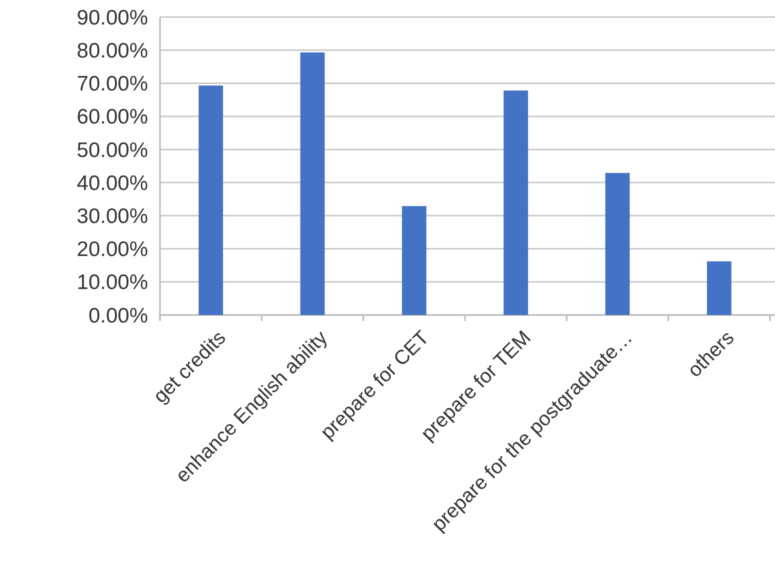 Image resolution: width=775 pixels, height=575 pixels. Describe the element at coordinates (112, 18) in the screenshot. I see `y-tick-label: 90.00%` at that location.